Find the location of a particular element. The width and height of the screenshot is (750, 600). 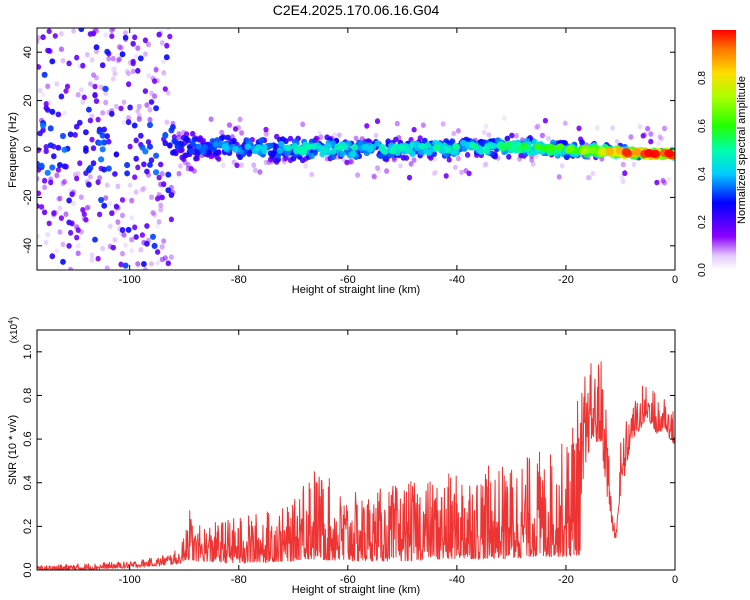

x-tick-label: -40 is located at coordinates (457, 280).